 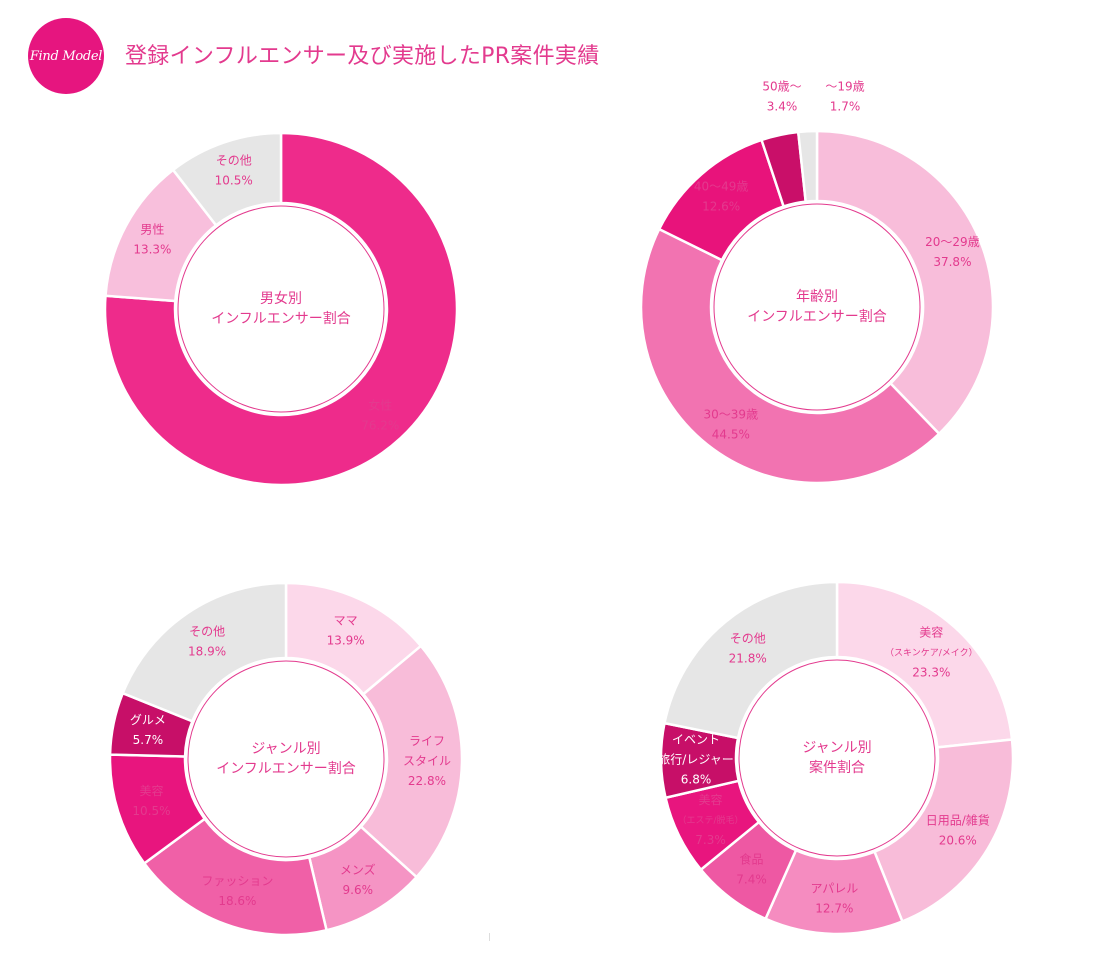 What do you see at coordinates (151, 811) in the screenshot?
I see `chart3-label-5-1: 10.5%` at bounding box center [151, 811].